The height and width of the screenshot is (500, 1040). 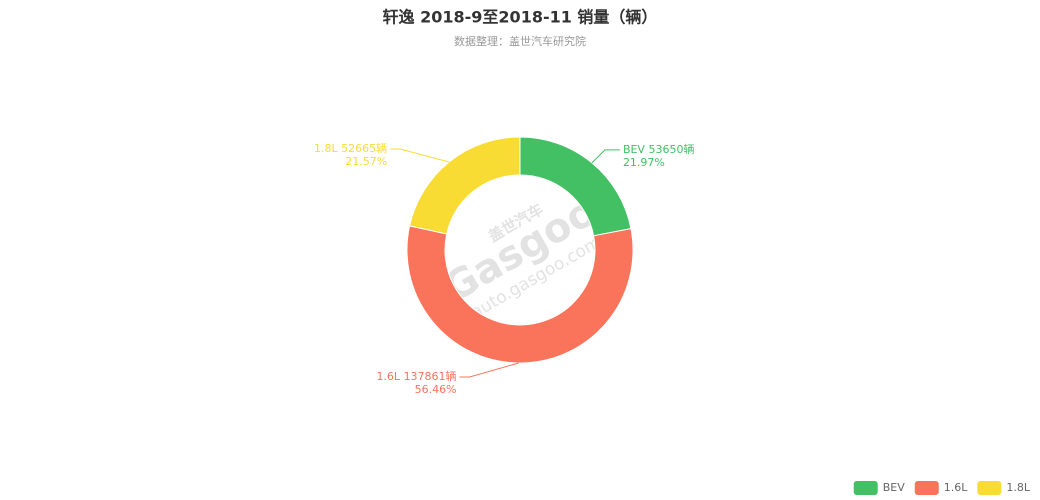 What do you see at coordinates (1018, 487) in the screenshot?
I see `legend-label: 1.8L` at bounding box center [1018, 487].